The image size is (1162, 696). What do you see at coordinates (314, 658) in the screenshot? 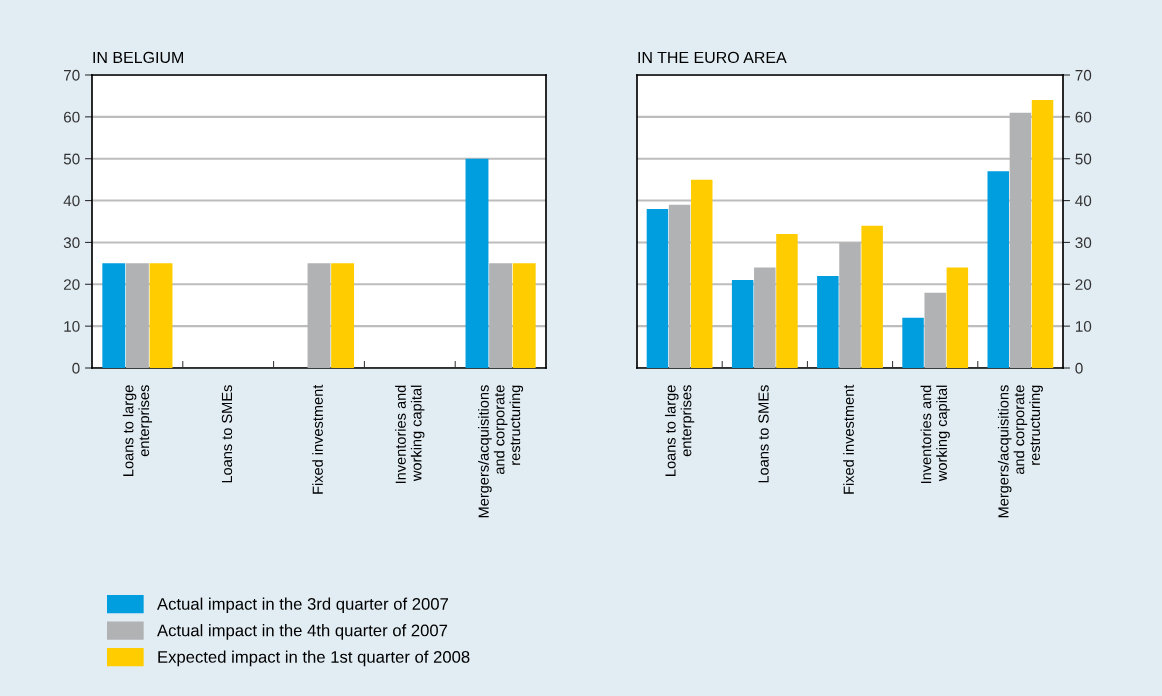
I see `legend-label: Expected impact in the 1st quarter of 2008` at bounding box center [314, 658].